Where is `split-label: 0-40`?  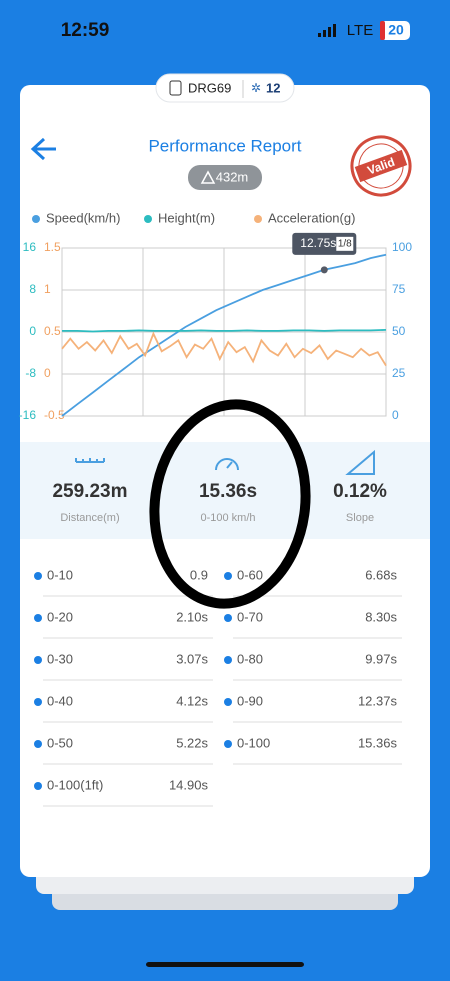 split-label: 0-40 is located at coordinates (60, 700).